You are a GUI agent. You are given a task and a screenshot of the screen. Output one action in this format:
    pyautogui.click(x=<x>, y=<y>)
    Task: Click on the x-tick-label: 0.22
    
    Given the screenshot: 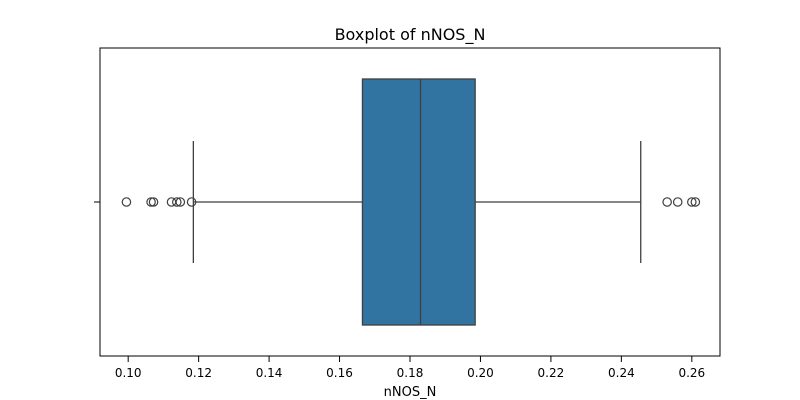 What is the action you would take?
    pyautogui.click(x=551, y=373)
    